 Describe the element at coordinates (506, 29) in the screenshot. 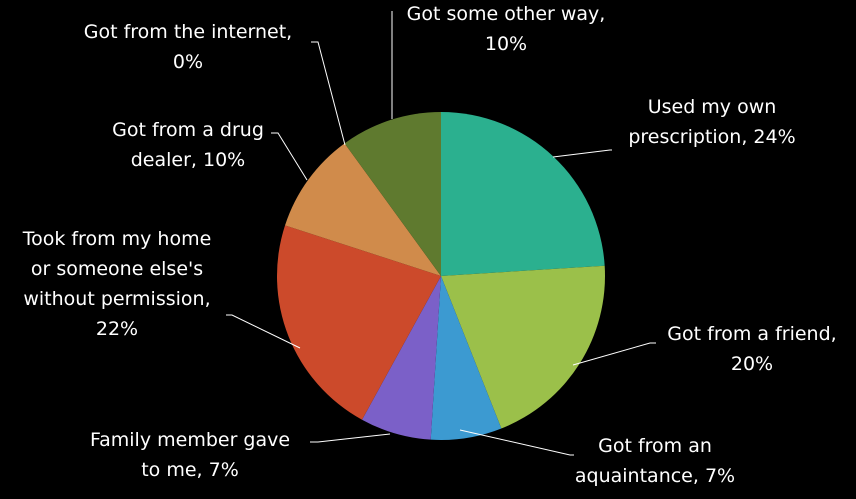

I see `slice-label-got-some-other-way: Got some other way, 10%` at that location.